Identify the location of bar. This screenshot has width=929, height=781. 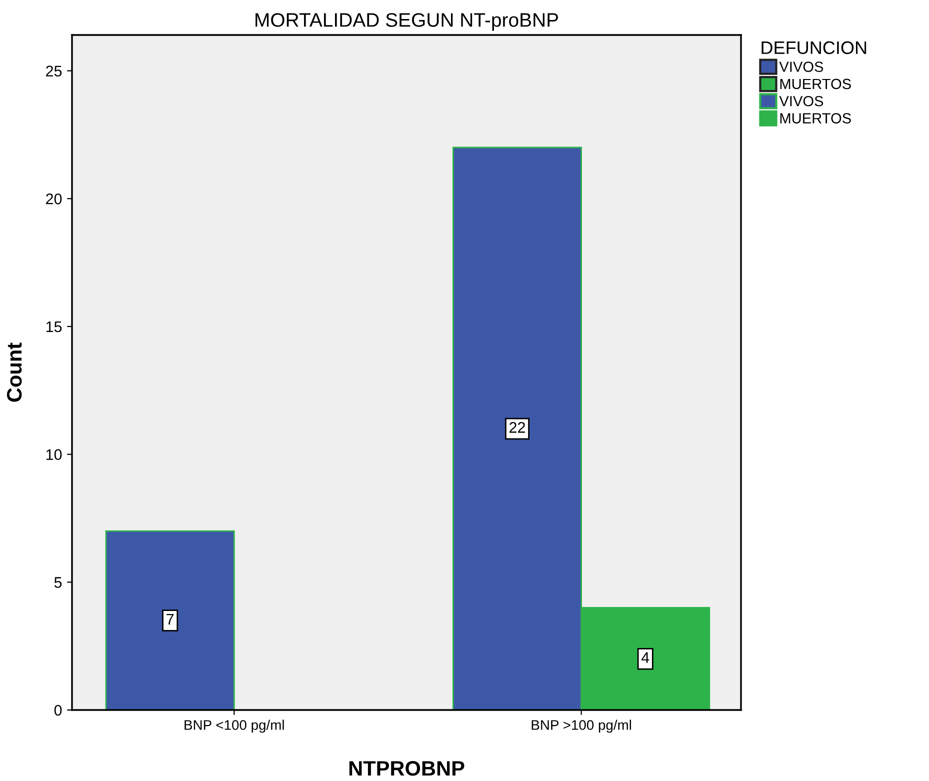
(170, 620).